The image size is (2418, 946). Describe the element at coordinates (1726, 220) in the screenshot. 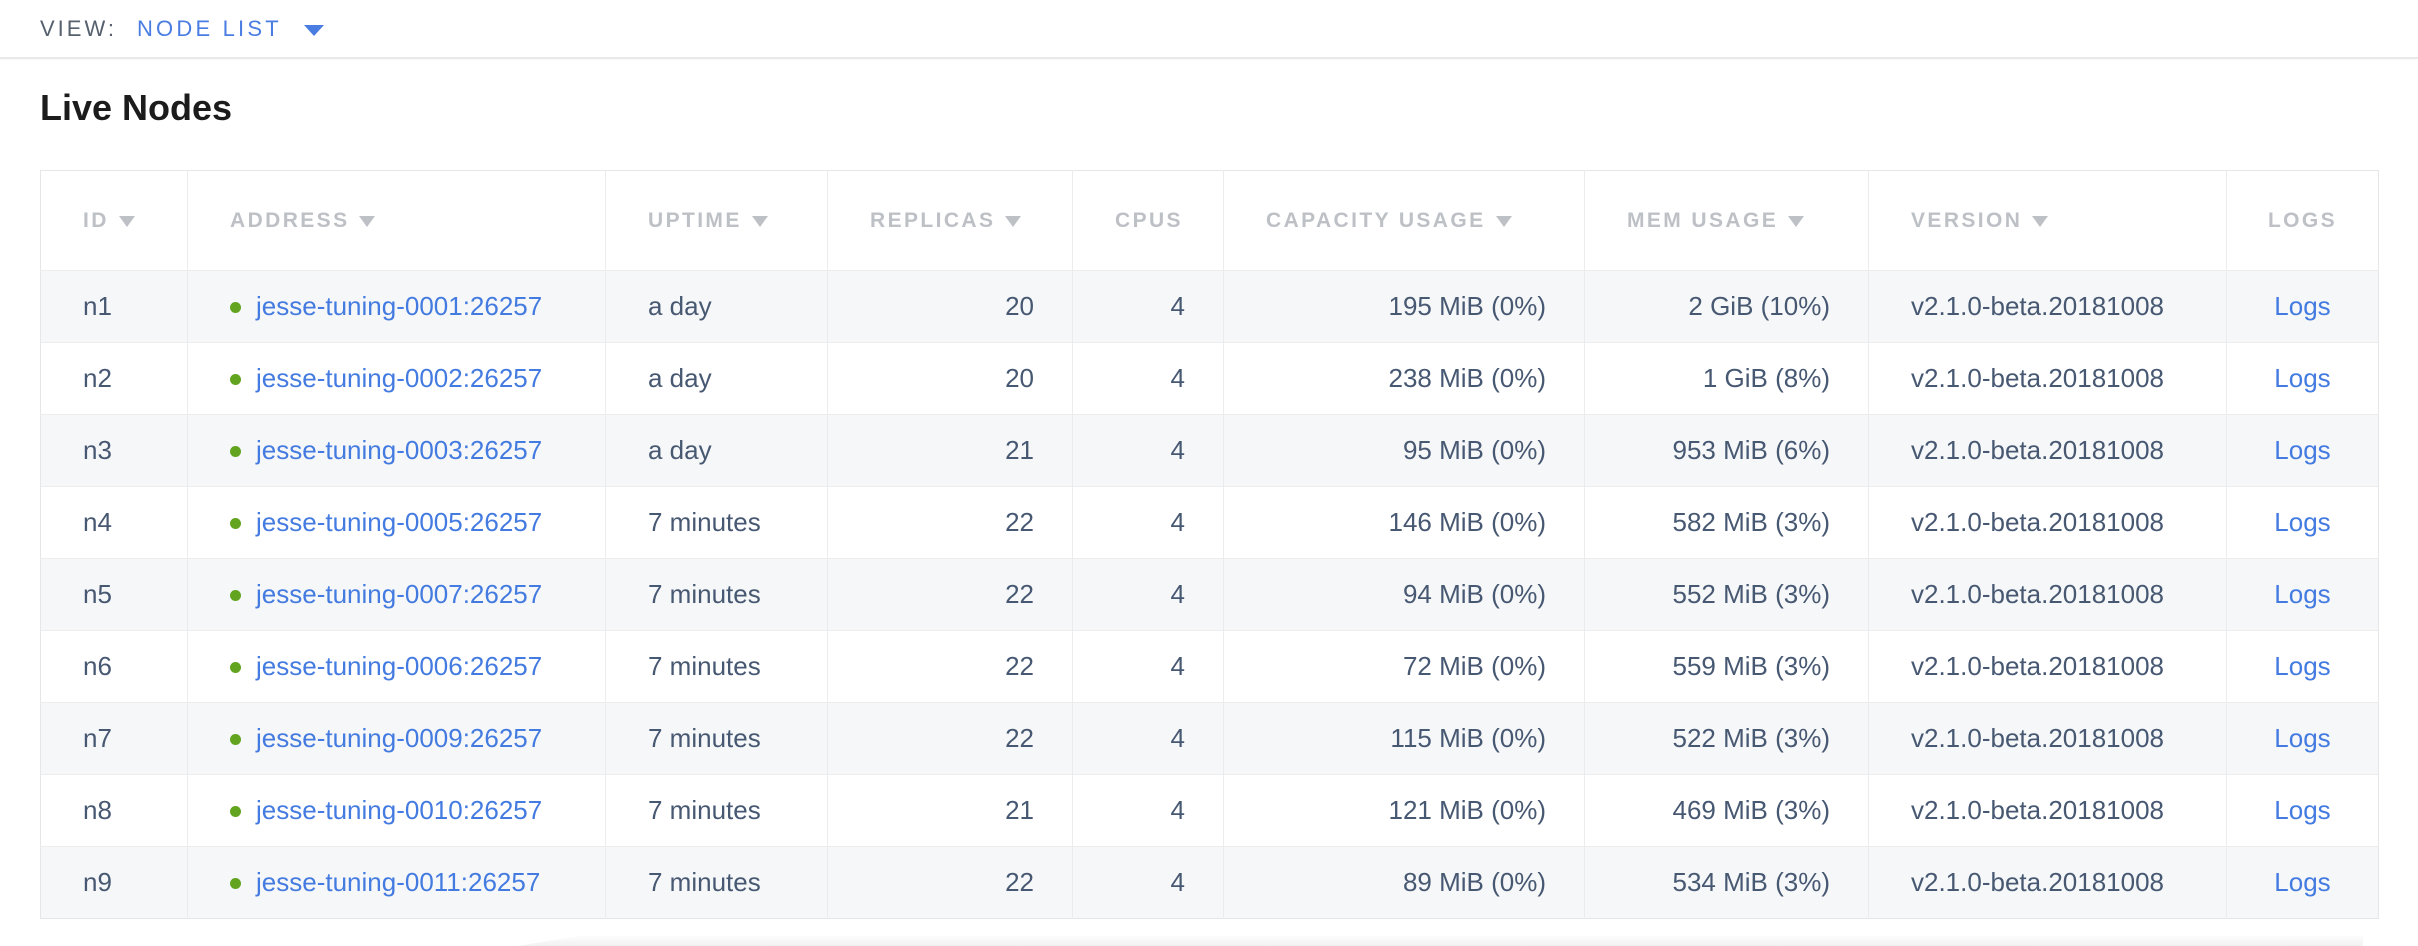

I see `col-header-mem-usage: MEM USAGE` at that location.